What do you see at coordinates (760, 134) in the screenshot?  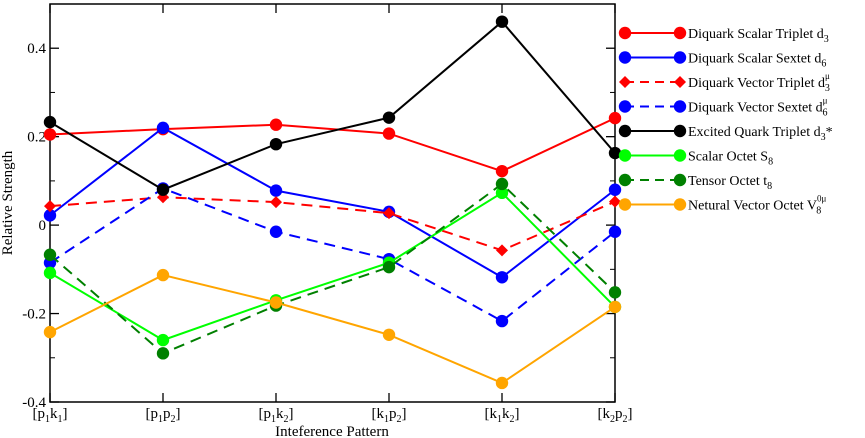 I see `legend-label: Excited Quark Triplet d3*` at bounding box center [760, 134].